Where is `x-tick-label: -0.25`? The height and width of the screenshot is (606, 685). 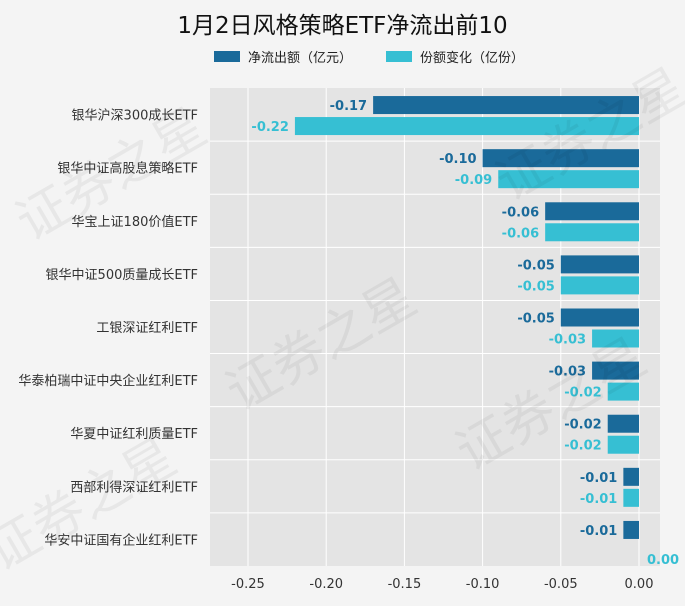 x-tick-label: -0.25 is located at coordinates (248, 584).